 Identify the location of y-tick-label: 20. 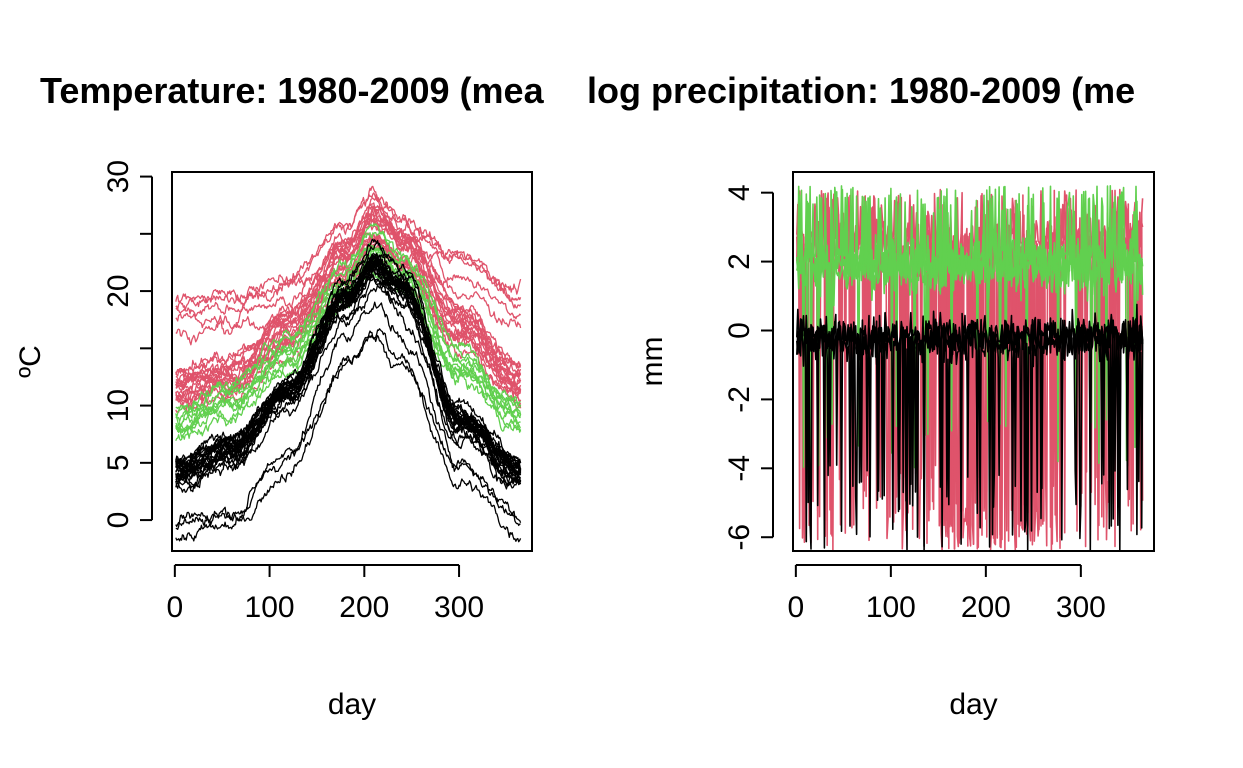
(118, 290).